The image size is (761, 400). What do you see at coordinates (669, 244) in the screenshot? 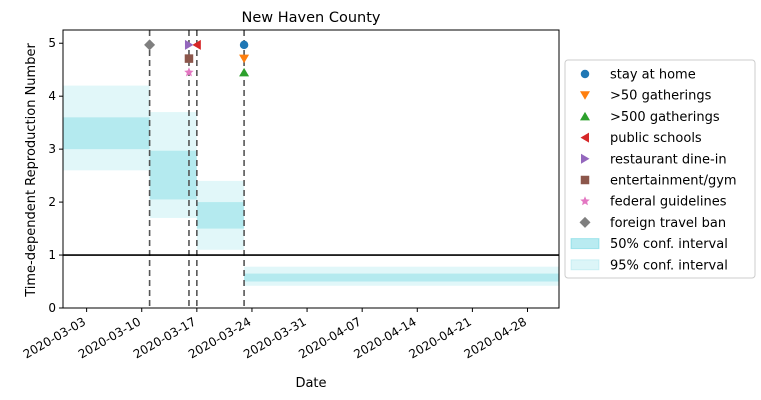
I see `legend-label-8: 50% conf. interval` at bounding box center [669, 244].